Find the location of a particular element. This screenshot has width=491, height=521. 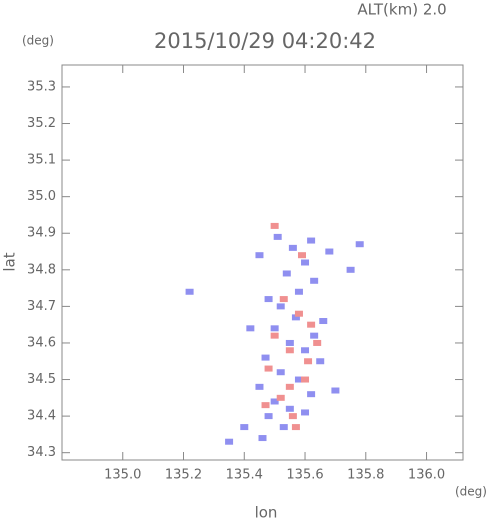

y-tick-label: 34.6 is located at coordinates (41, 342).